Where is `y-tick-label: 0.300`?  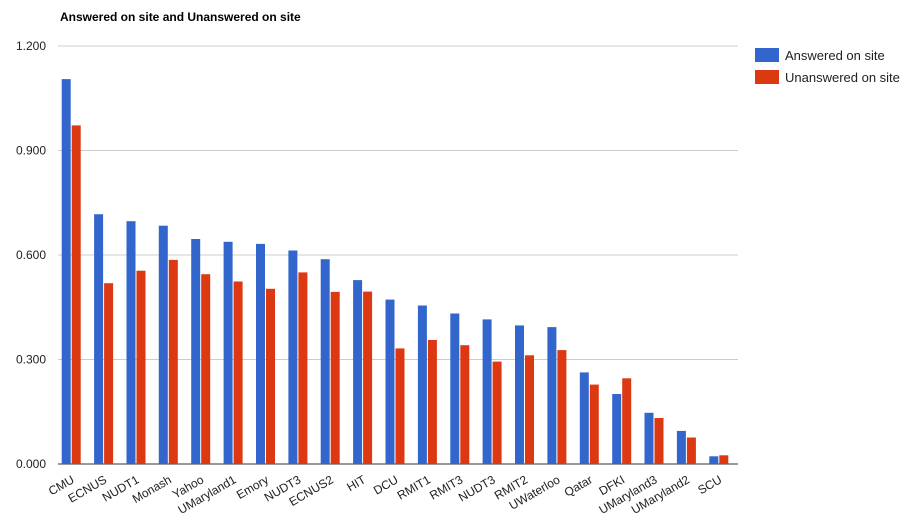
y-tick-label: 0.300 is located at coordinates (31, 360).